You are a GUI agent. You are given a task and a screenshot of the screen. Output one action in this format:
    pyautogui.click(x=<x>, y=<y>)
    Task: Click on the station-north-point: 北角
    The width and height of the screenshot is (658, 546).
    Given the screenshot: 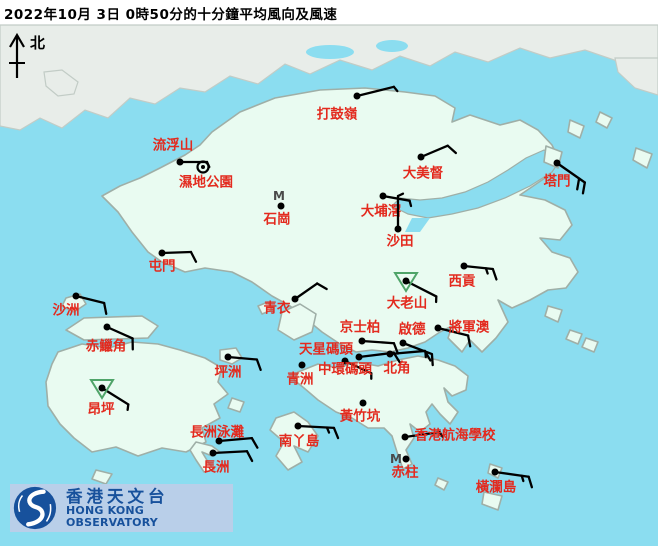 What is the action you would take?
    pyautogui.click(x=408, y=363)
    